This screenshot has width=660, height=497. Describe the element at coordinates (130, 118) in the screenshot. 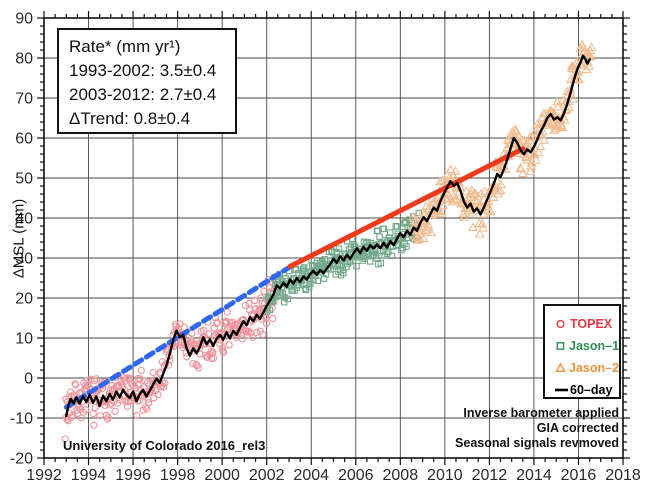

I see `rate-delta-trend: ΔTrend: 0.8±0.4` at that location.